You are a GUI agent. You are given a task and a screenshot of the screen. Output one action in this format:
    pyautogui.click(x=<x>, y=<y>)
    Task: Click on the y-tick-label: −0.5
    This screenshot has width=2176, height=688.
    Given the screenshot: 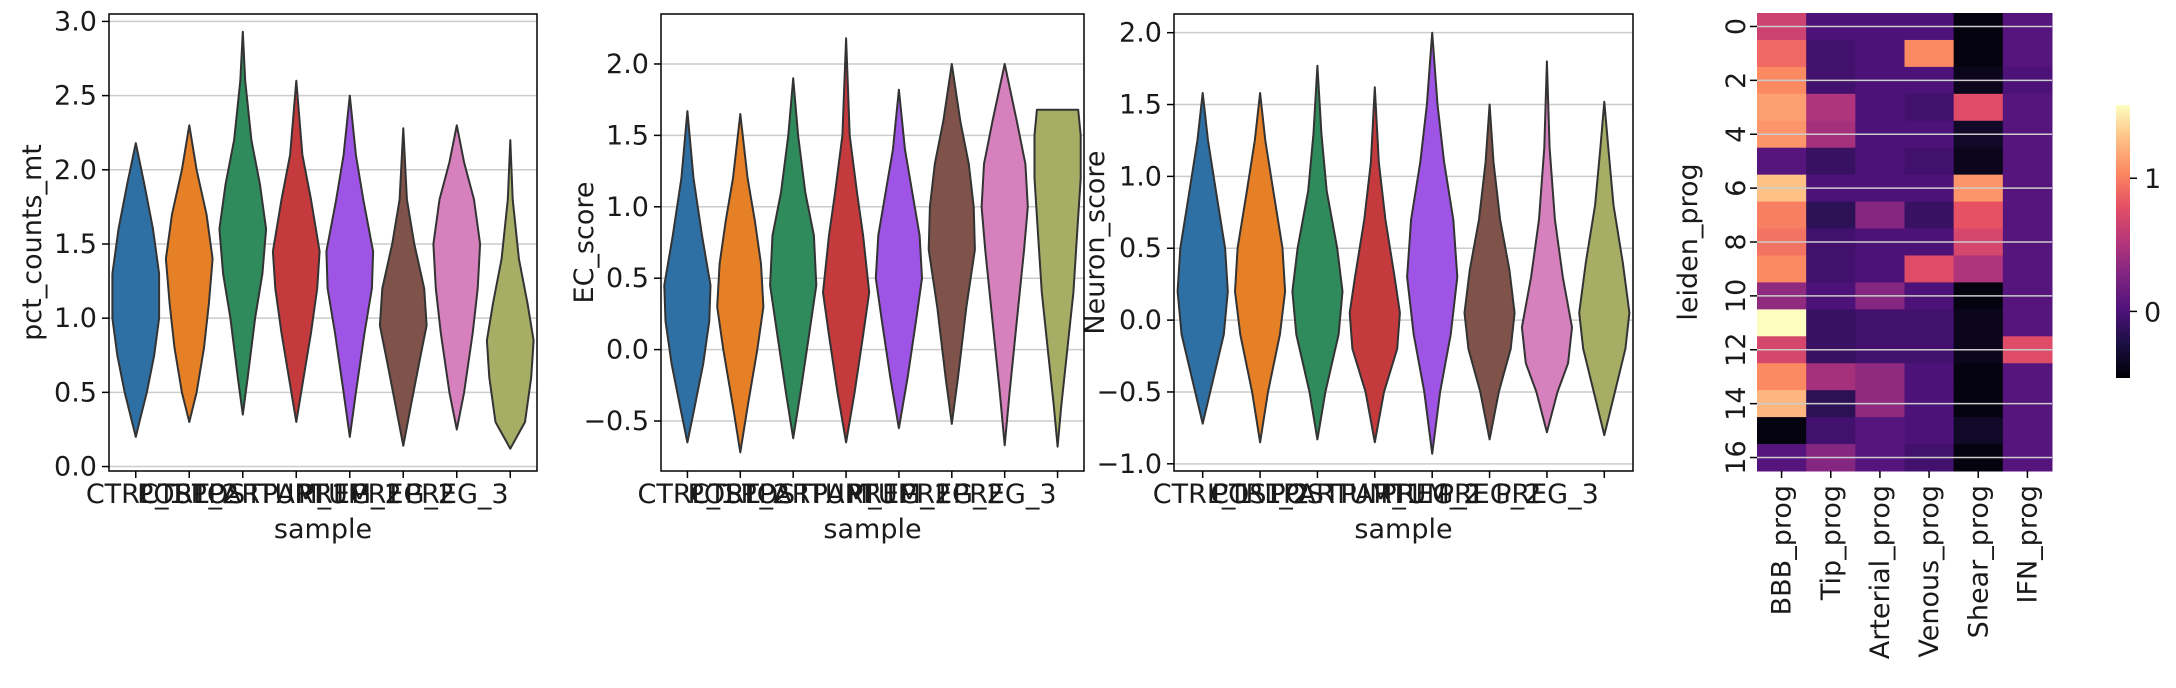 What is the action you would take?
    pyautogui.click(x=616, y=421)
    